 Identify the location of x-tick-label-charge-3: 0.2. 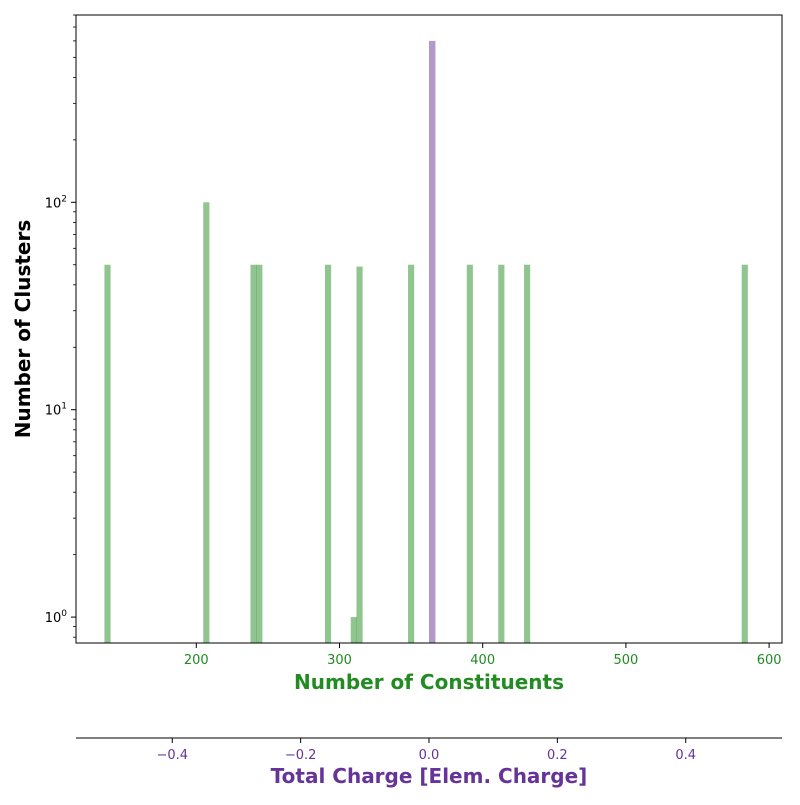
(557, 755).